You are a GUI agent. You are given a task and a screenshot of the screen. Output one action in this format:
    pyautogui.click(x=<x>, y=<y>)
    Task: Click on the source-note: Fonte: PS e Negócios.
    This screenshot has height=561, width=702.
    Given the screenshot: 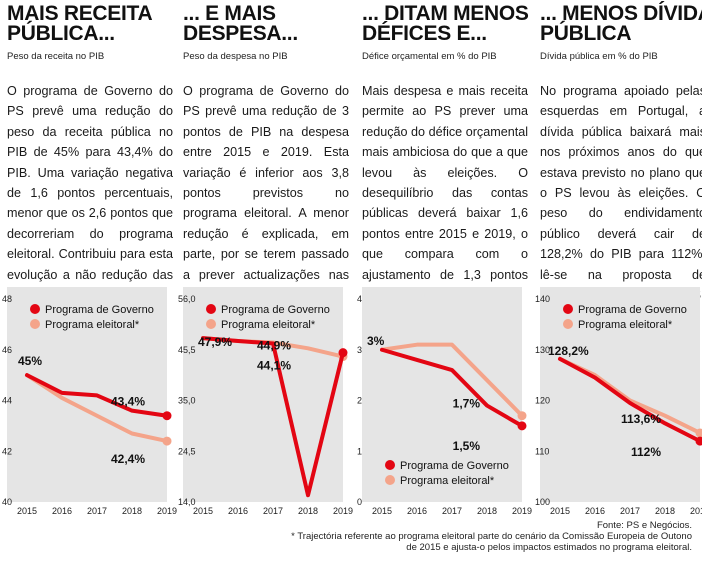 What is the action you would take?
    pyautogui.click(x=644, y=525)
    